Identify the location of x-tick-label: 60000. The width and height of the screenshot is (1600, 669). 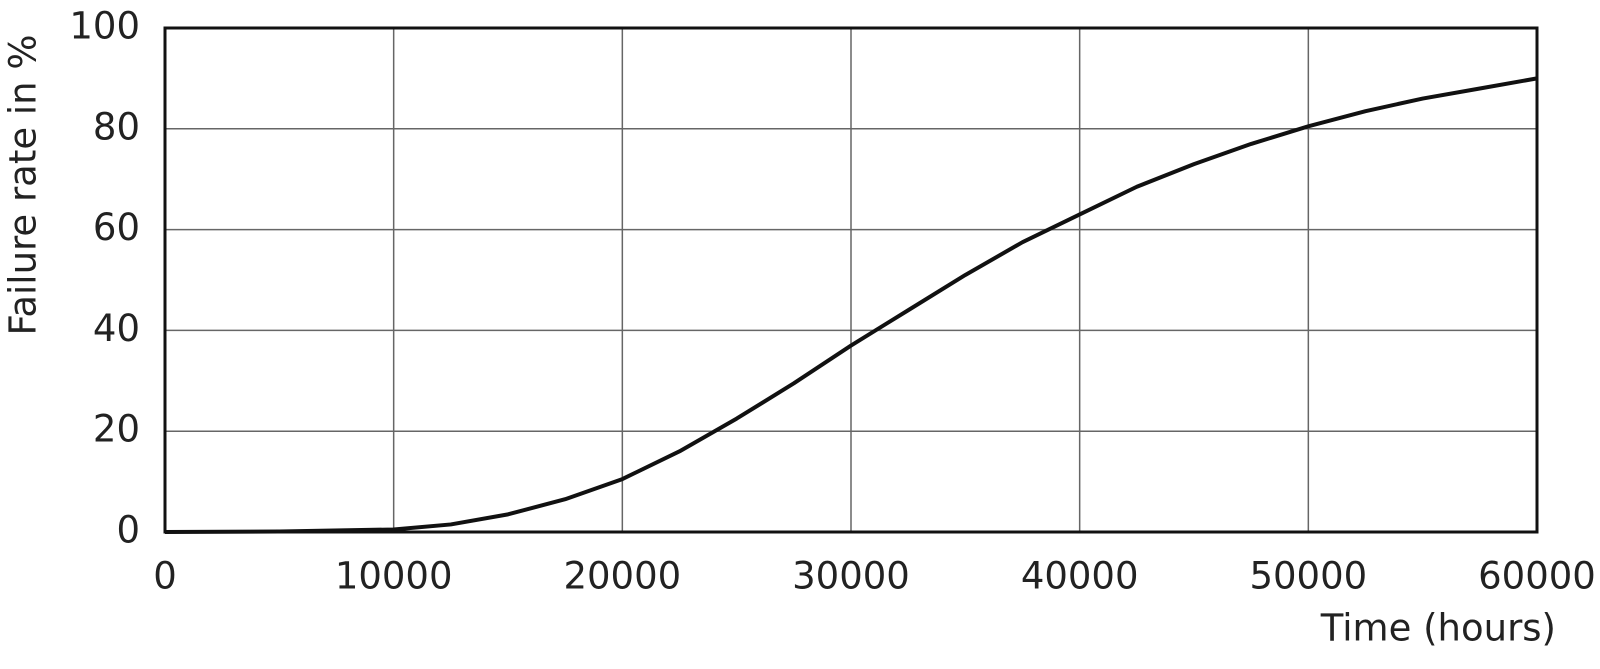
(1537, 576).